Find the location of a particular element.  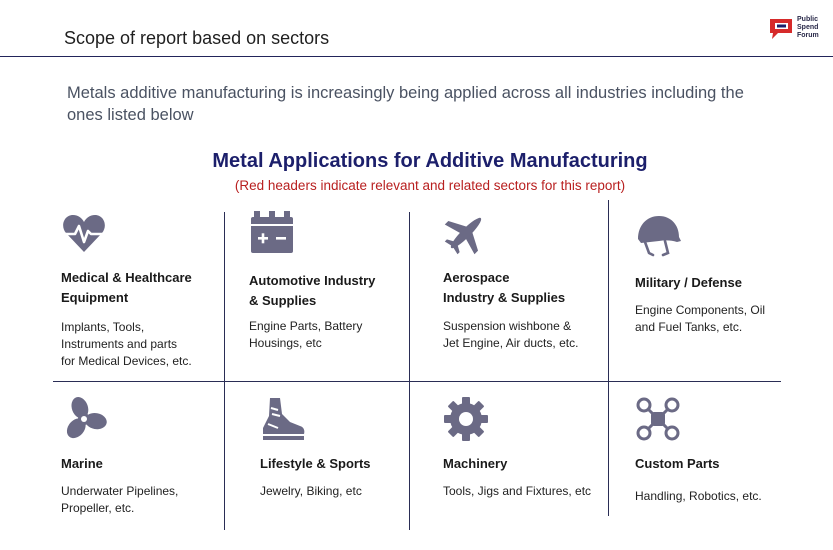

drone-icon is located at coordinates (658, 419).